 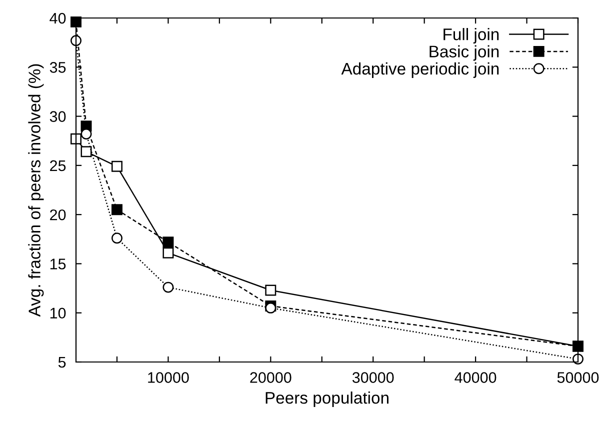 I want to click on x-tick-label: 40000, so click(x=475, y=377).